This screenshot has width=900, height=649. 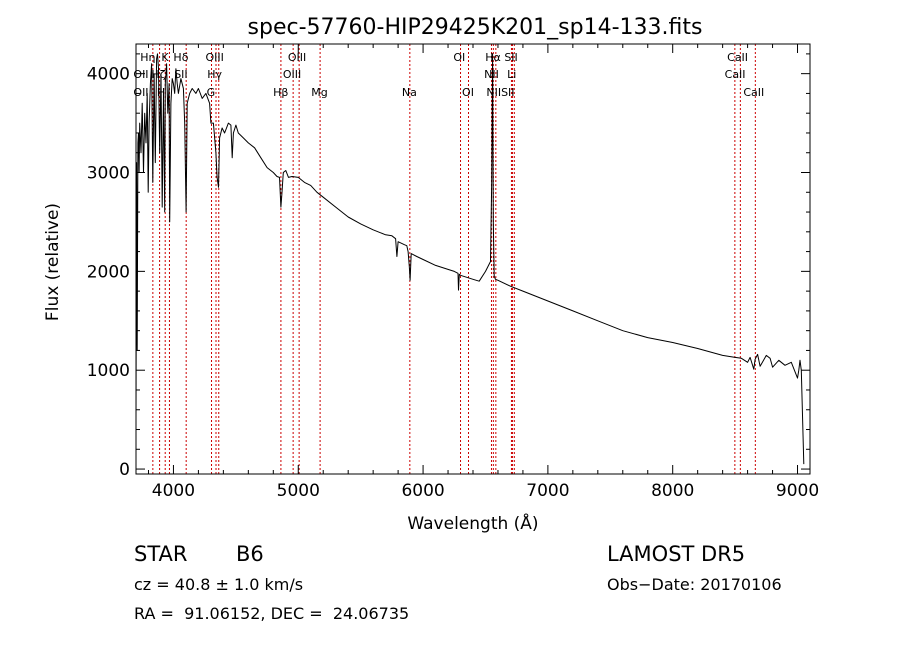 I want to click on line-label-19: G, so click(x=211, y=92).